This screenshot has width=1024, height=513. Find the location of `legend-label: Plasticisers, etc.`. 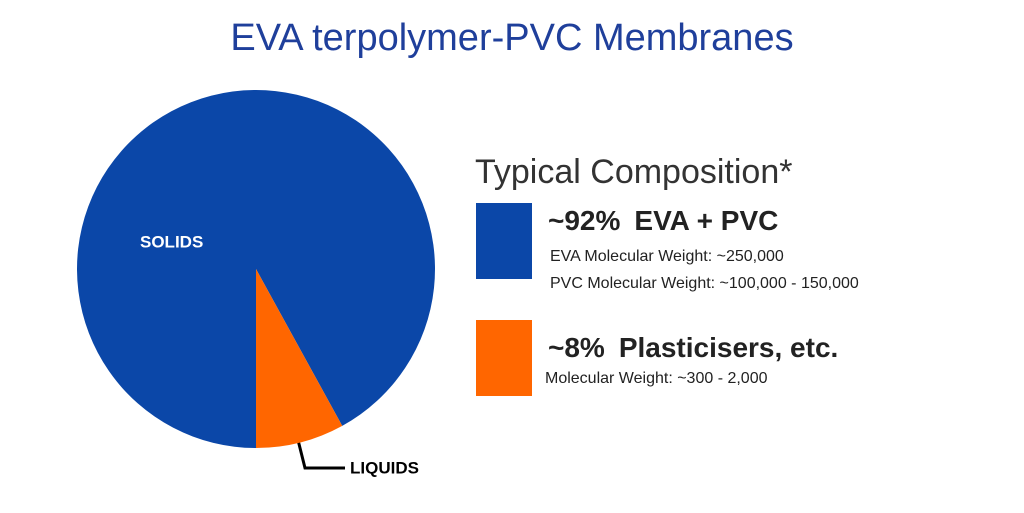

legend-label: Plasticisers, etc. is located at coordinates (728, 347).